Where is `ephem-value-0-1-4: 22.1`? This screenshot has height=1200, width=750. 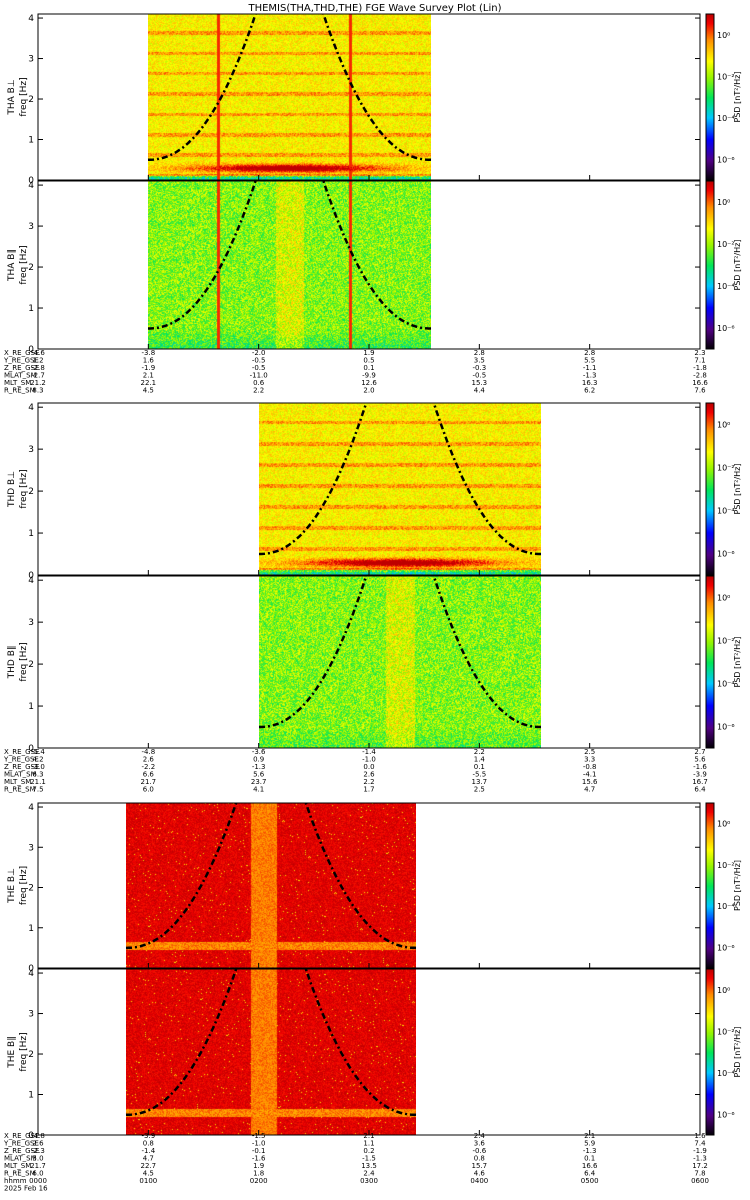
ephem-value-0-1-4: 22.1 is located at coordinates (149, 383).